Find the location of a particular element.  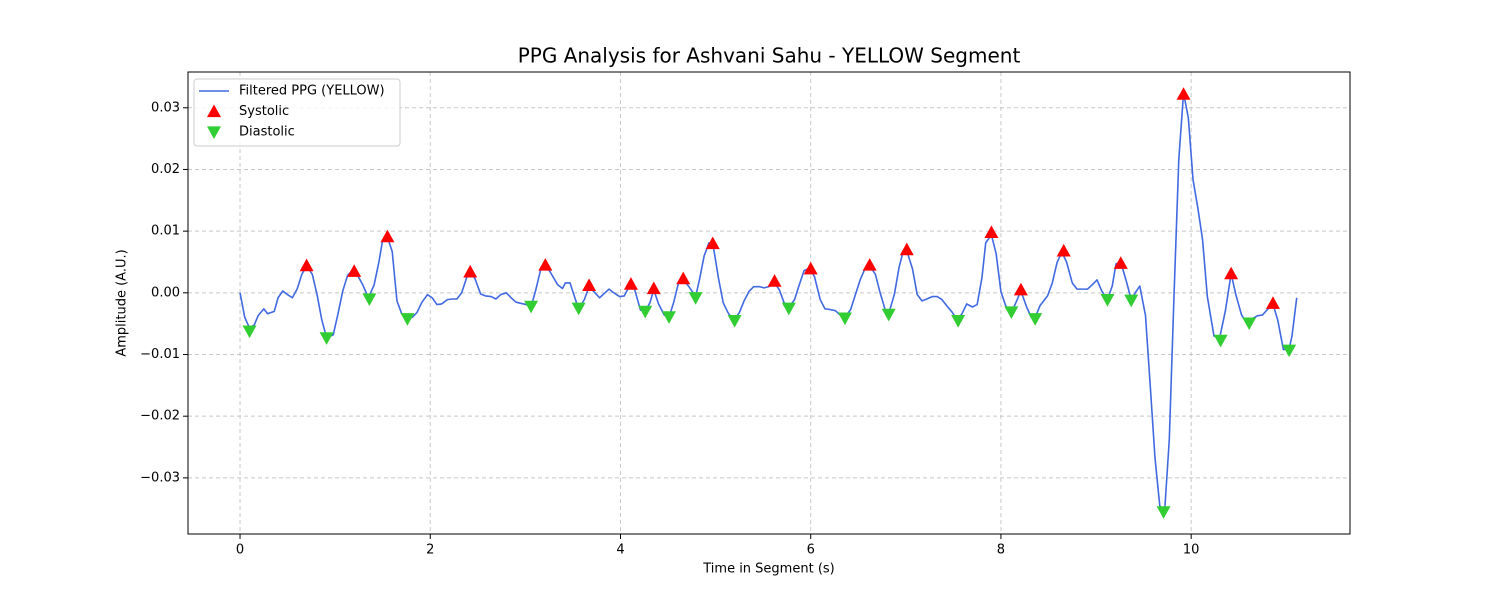

x-tick-label: 2 is located at coordinates (430, 550).